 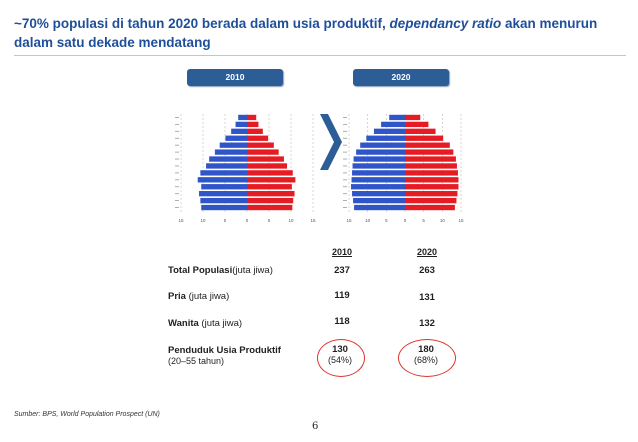 I want to click on value-total-2010: 237, so click(x=342, y=270).